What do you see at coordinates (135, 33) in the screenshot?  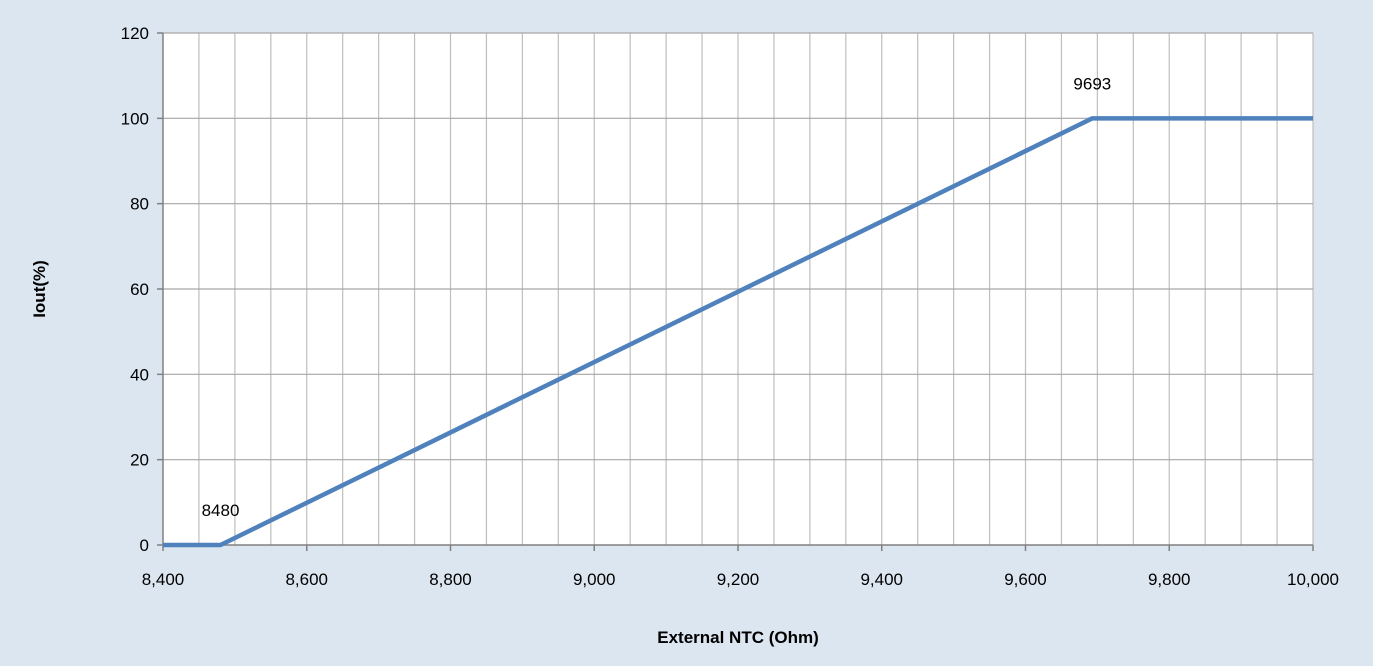 I see `y-tick-label: 120` at bounding box center [135, 33].